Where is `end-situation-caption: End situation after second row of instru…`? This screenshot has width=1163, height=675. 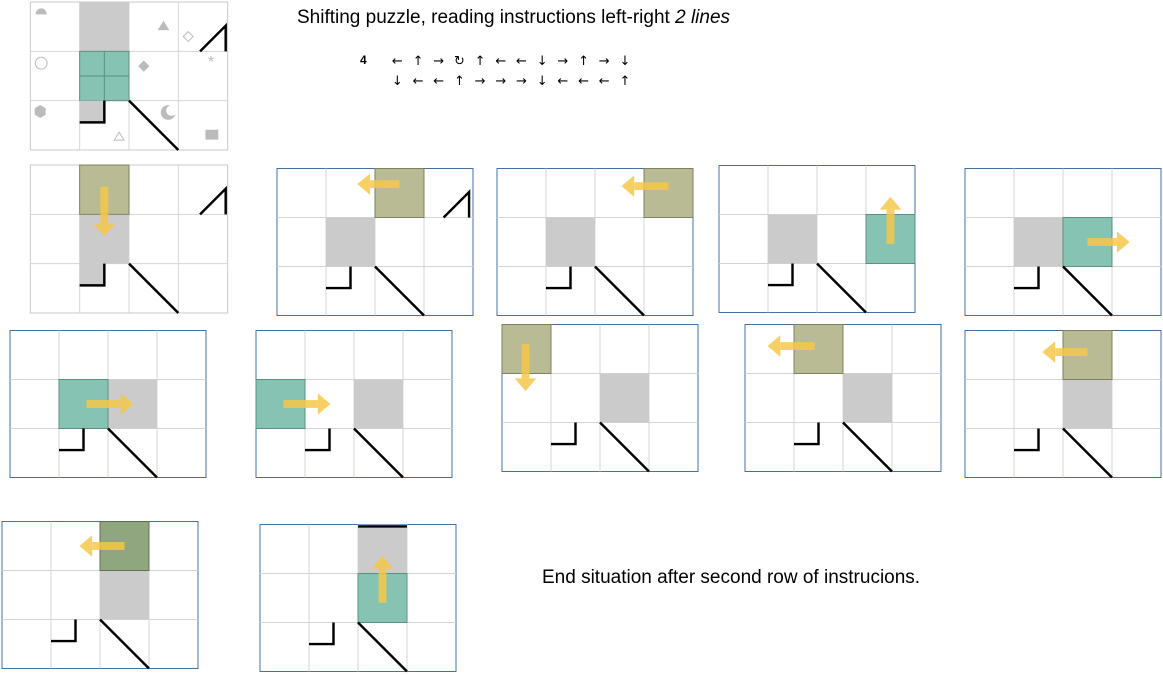 end-situation-caption: End situation after second row of instru… is located at coordinates (731, 577).